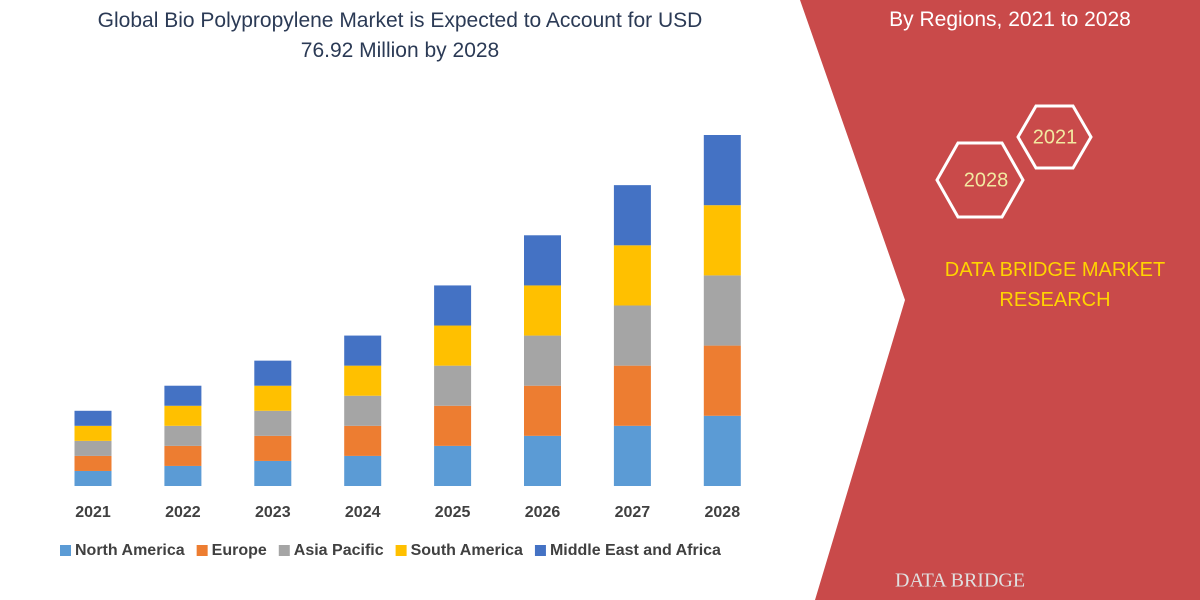 This screenshot has width=1200, height=600. Describe the element at coordinates (130, 550) in the screenshot. I see `legend-label: North America` at that location.